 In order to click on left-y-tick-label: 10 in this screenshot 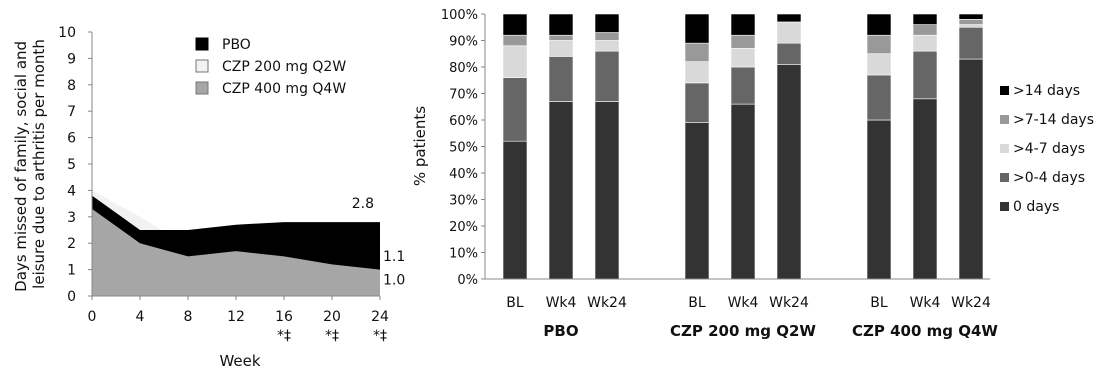, I will do `click(67, 33)`.